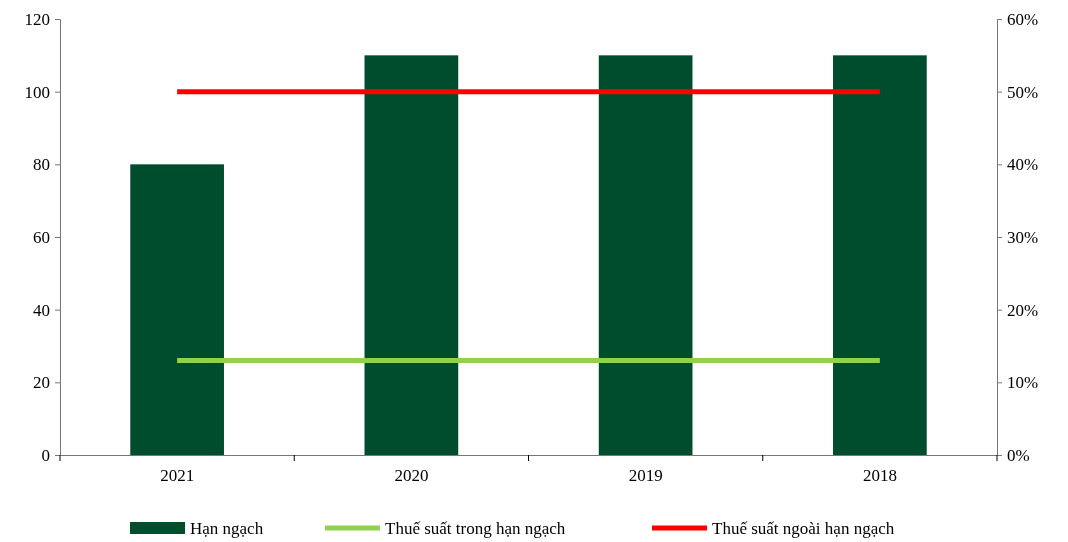  What do you see at coordinates (41, 237) in the screenshot?
I see `y-tick-label: 60` at bounding box center [41, 237].